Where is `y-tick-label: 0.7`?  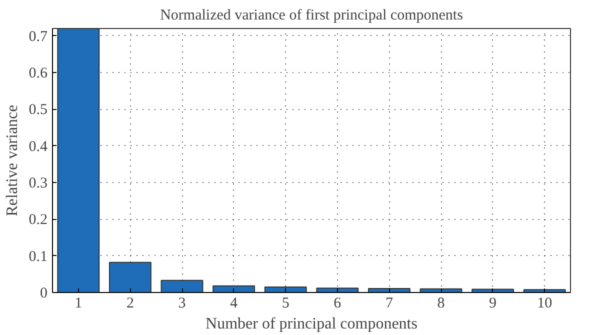
y-tick-label: 0.7 is located at coordinates (38, 36).